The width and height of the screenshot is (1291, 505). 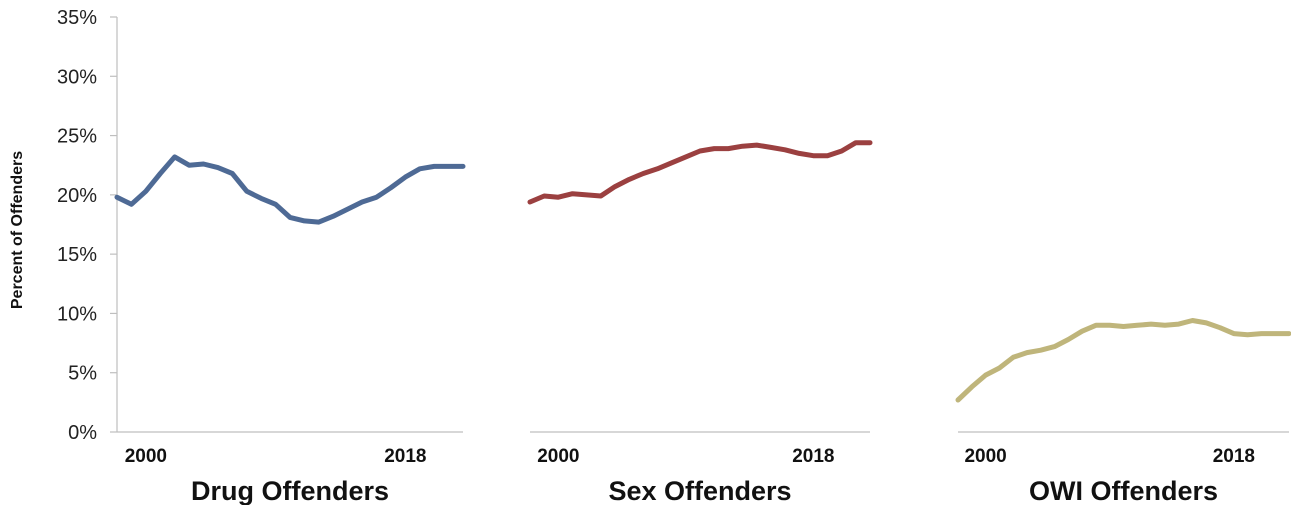 I want to click on y-tick-label: 35%, so click(x=77, y=18).